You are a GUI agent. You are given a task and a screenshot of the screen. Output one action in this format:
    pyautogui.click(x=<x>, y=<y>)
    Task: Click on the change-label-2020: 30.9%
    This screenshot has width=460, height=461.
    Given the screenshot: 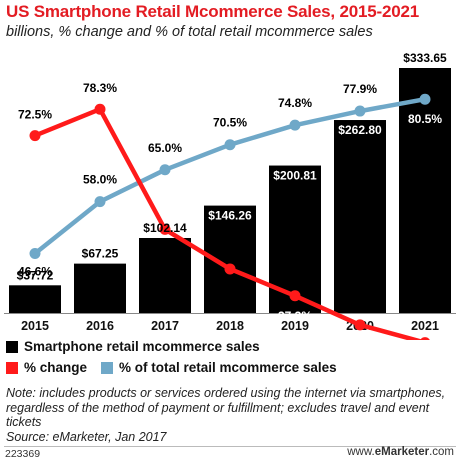 What is the action you would take?
    pyautogui.click(x=360, y=339)
    